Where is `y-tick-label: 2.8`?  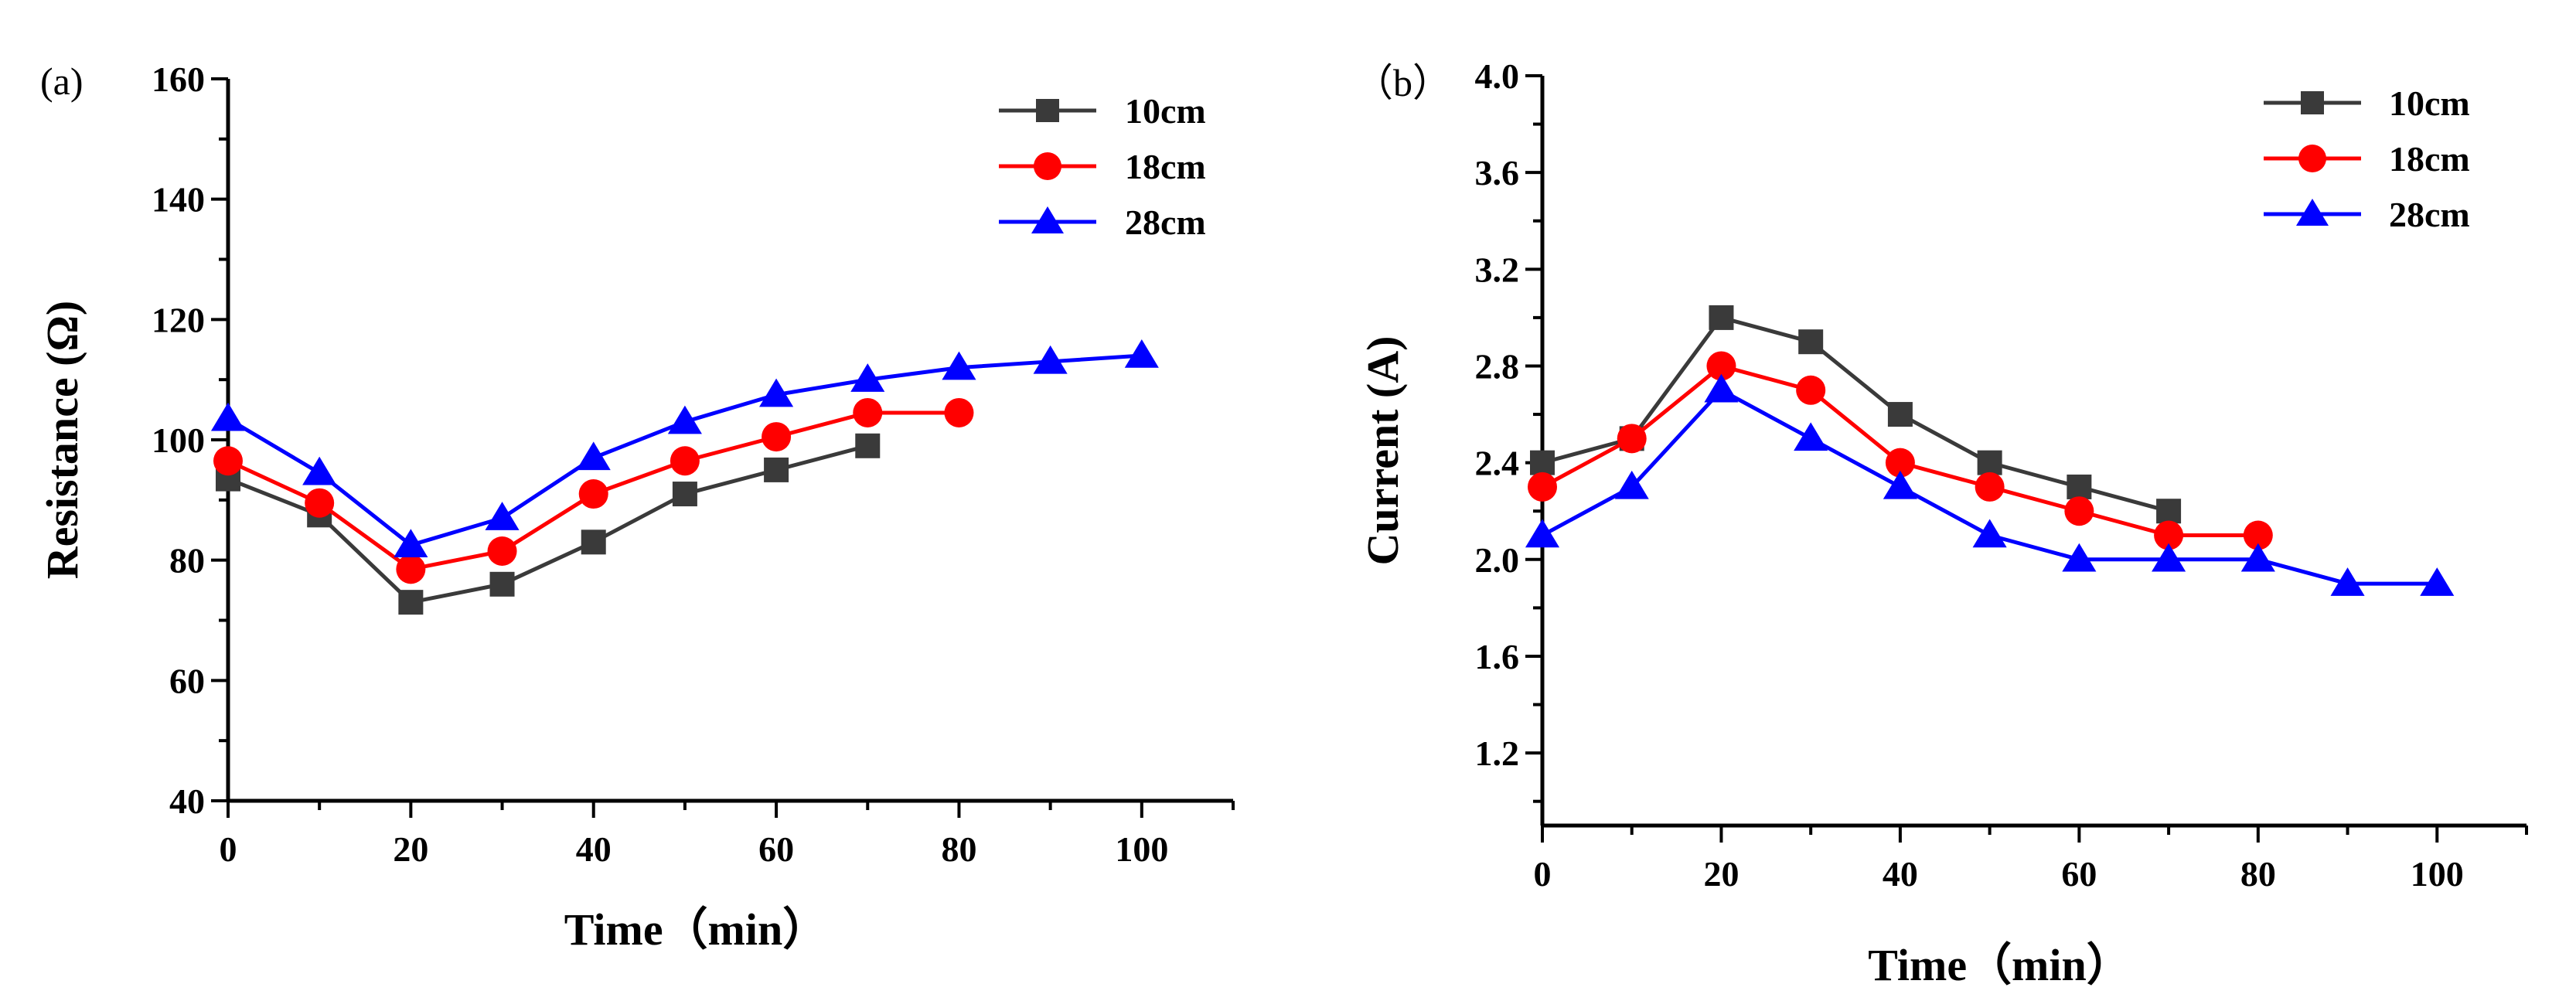
y-tick-label: 2.8 is located at coordinates (1497, 366).